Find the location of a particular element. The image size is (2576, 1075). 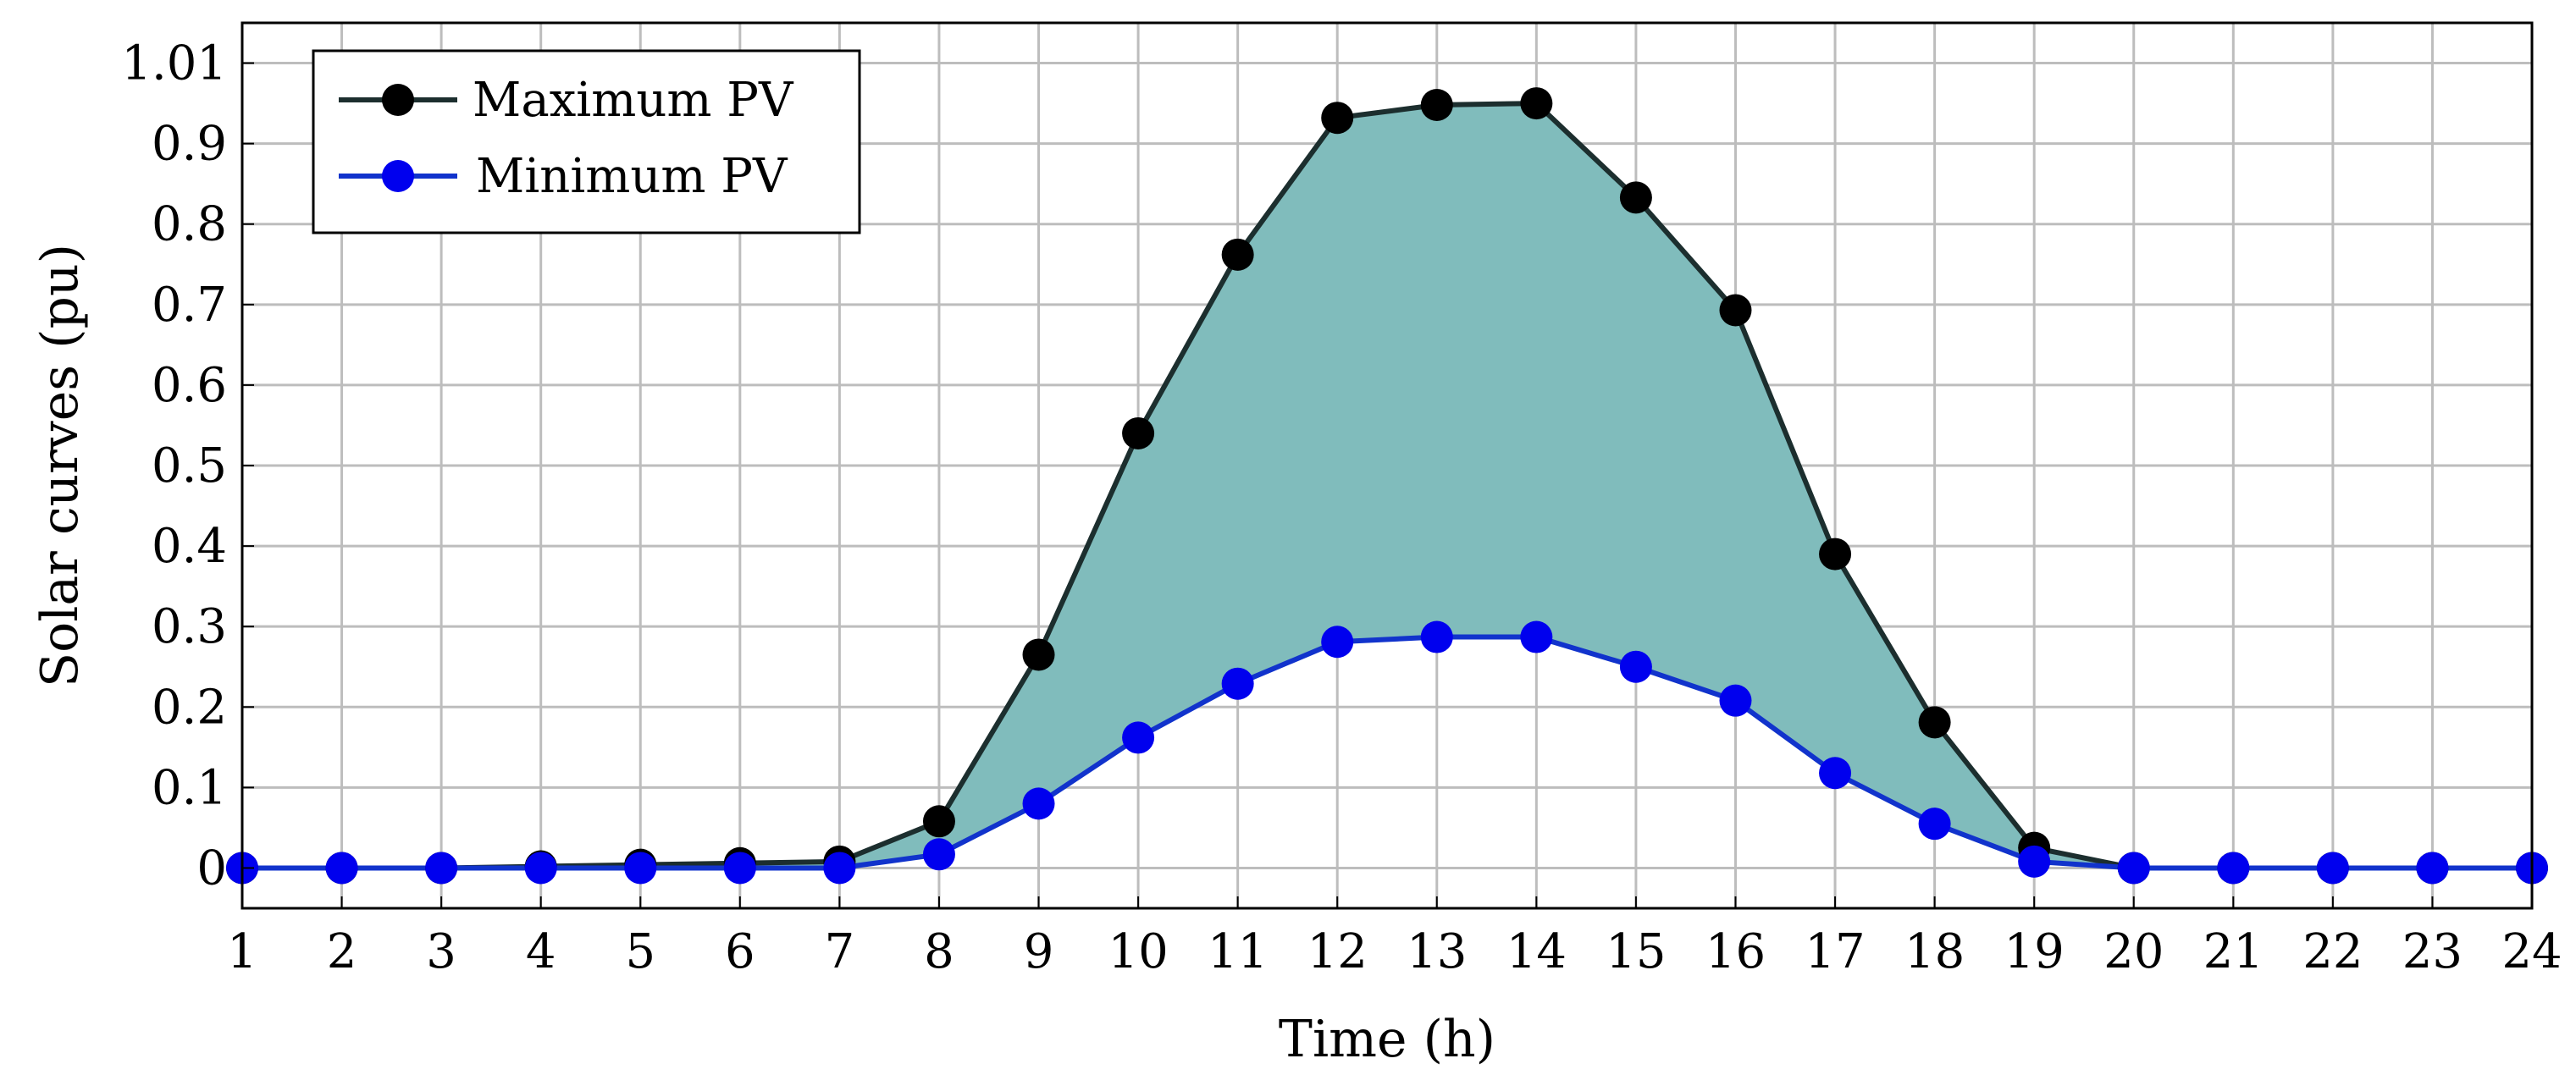

y-tick-label: 0.1 is located at coordinates (190, 788).